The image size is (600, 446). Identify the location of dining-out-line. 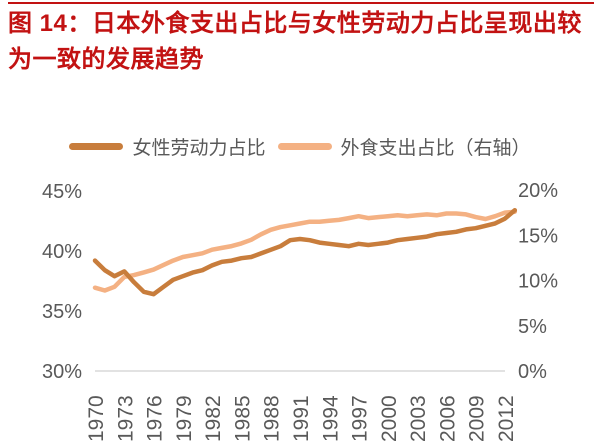
(305, 251).